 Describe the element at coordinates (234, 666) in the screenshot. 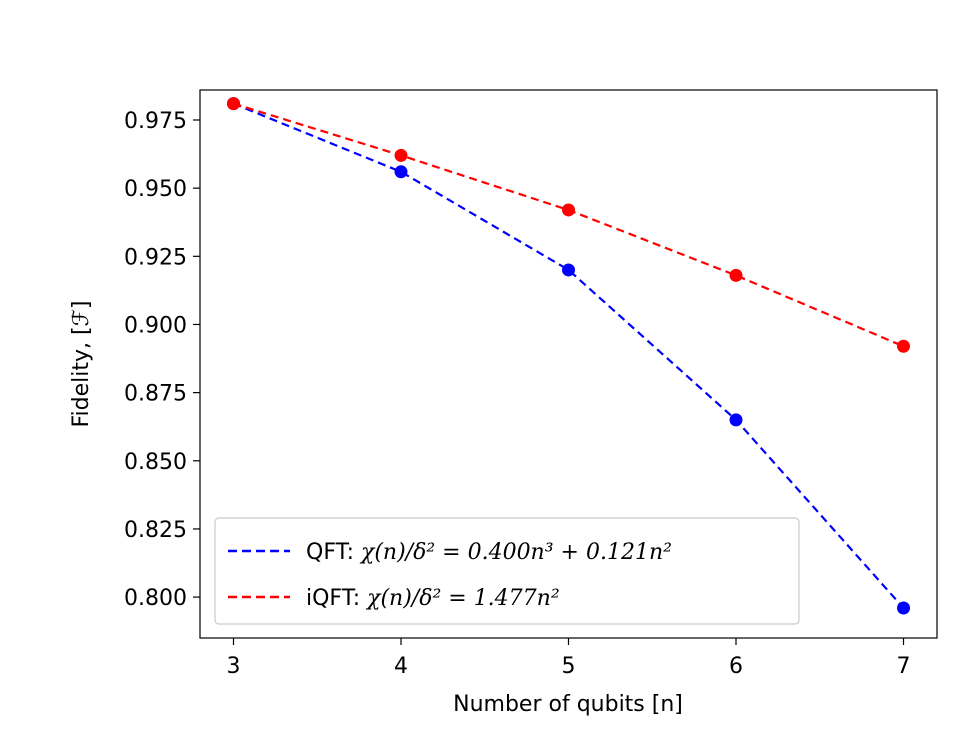

I see `x-tick-label: 3` at that location.